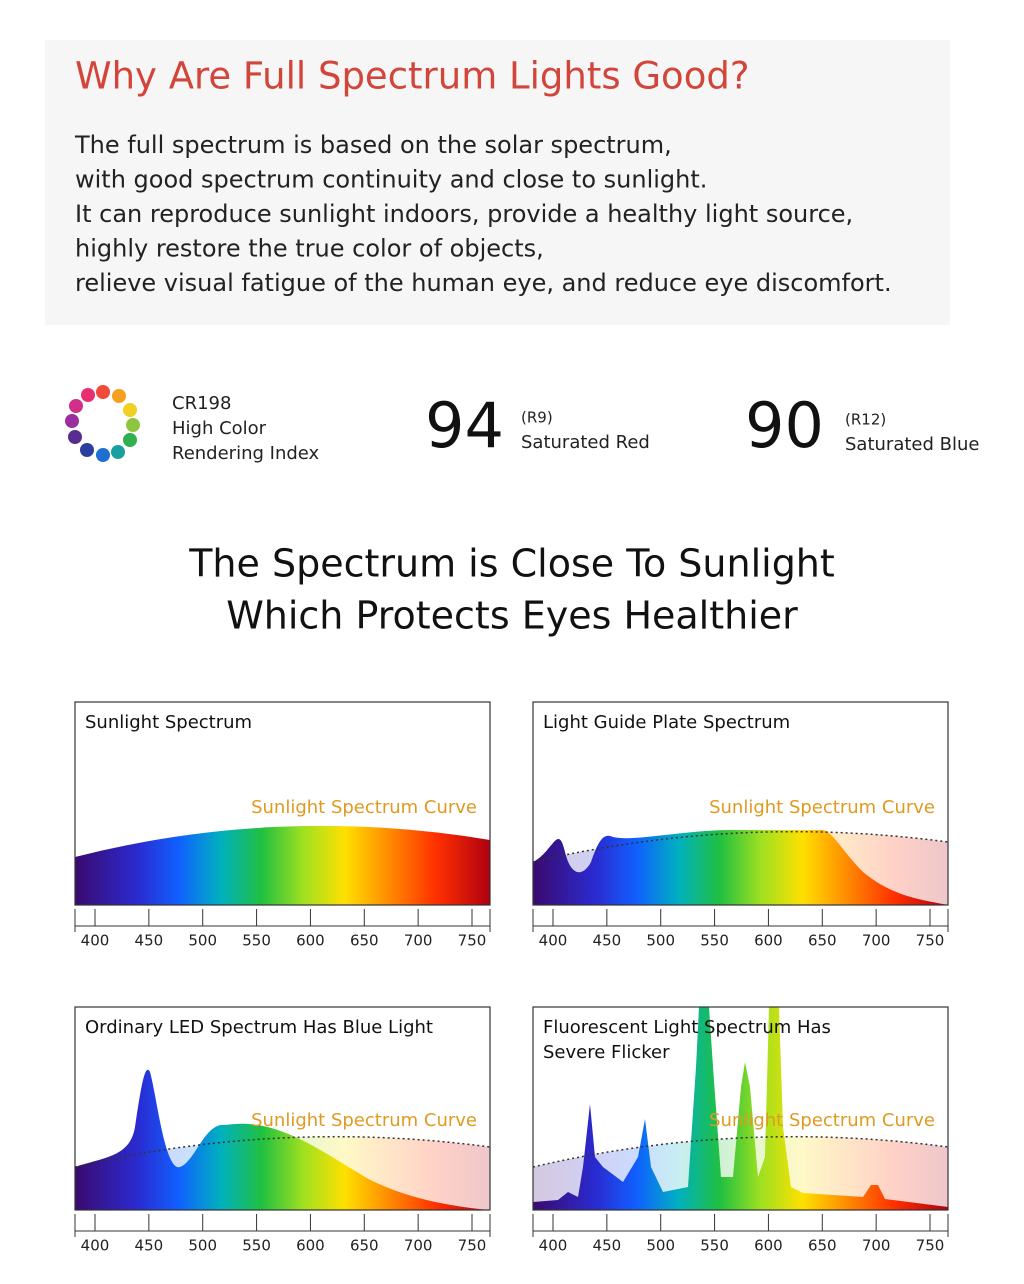 Image resolution: width=1024 pixels, height=1284 pixels. What do you see at coordinates (687, 1027) in the screenshot?
I see `panel-title: Fluorescent Light Spectrum Has` at bounding box center [687, 1027].